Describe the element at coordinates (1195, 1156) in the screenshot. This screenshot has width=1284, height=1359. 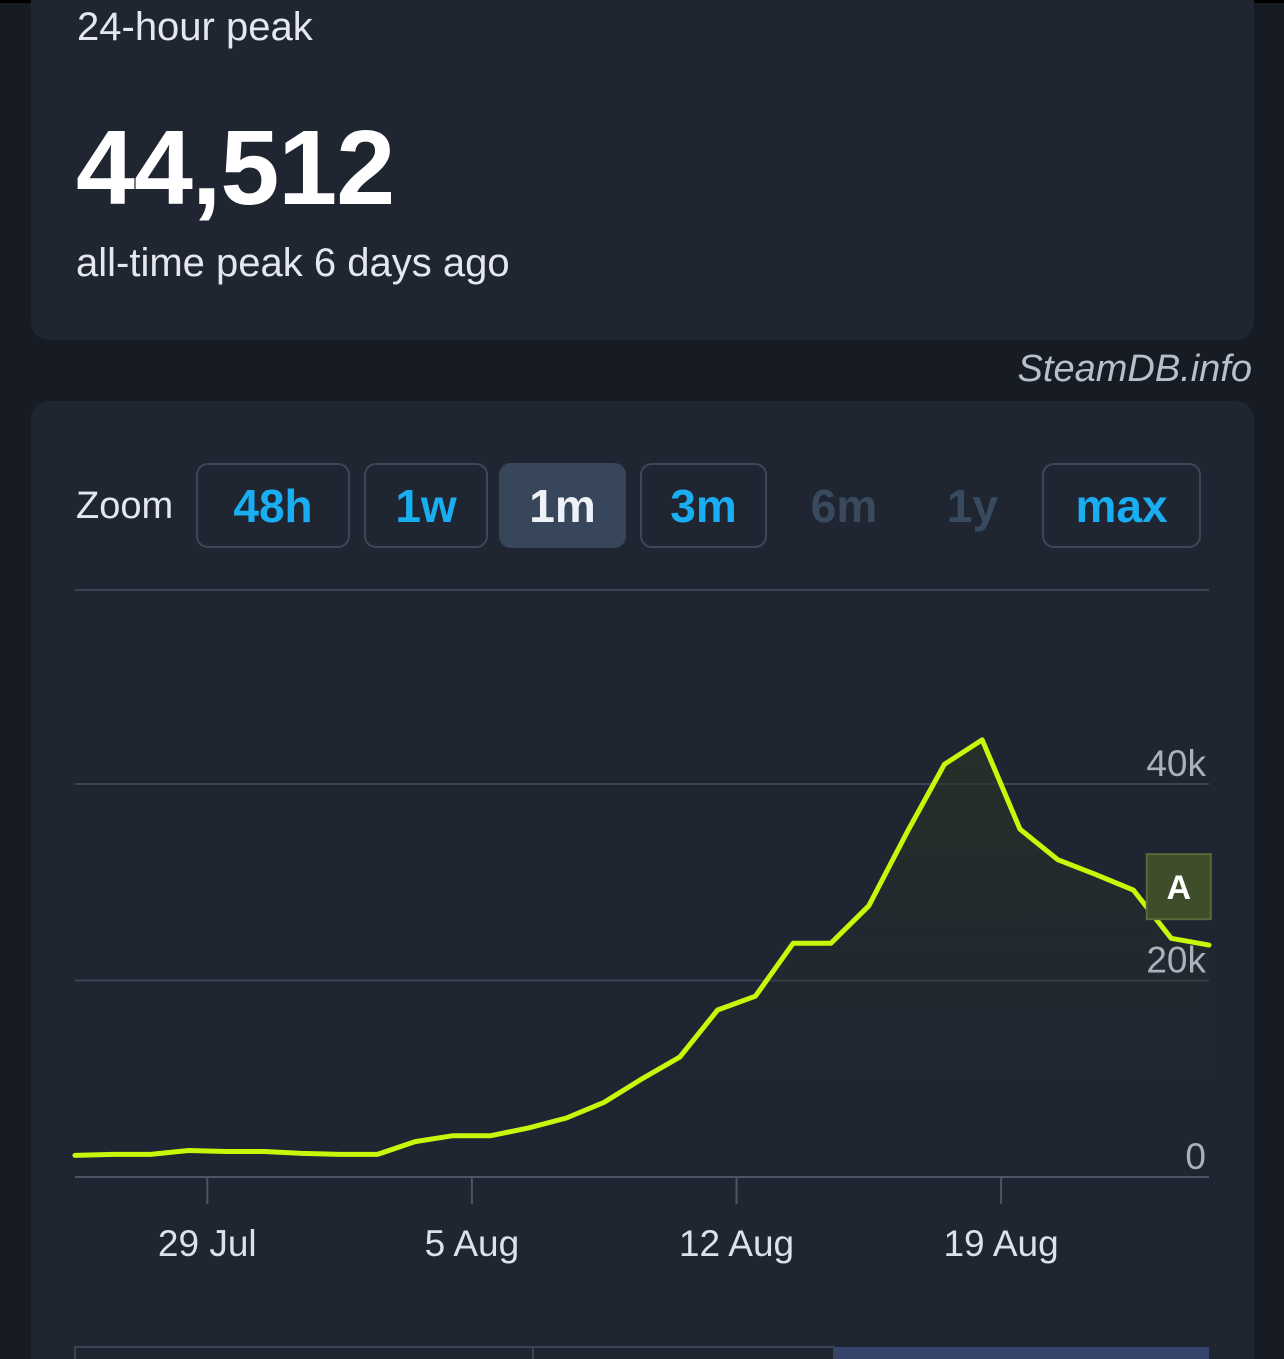
I see `y-tick-label: 0` at that location.